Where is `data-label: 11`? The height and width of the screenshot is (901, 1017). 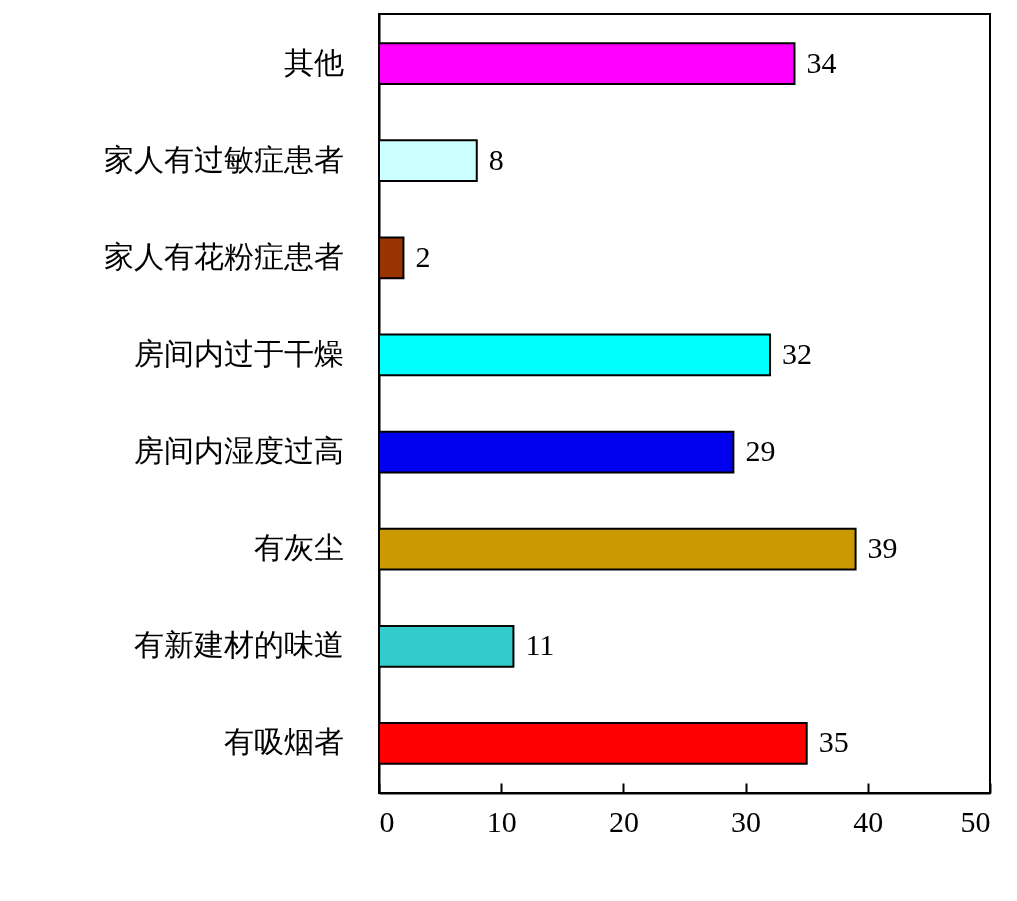 data-label: 11 is located at coordinates (540, 645).